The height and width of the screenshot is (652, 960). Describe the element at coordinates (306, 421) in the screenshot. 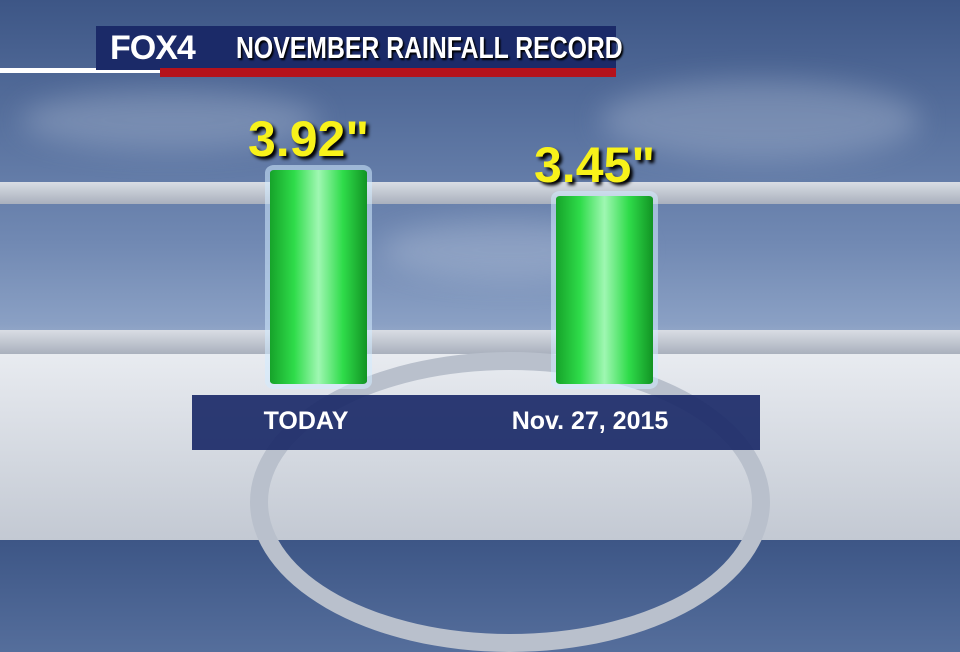

I see `category-label-today: TODAY` at that location.